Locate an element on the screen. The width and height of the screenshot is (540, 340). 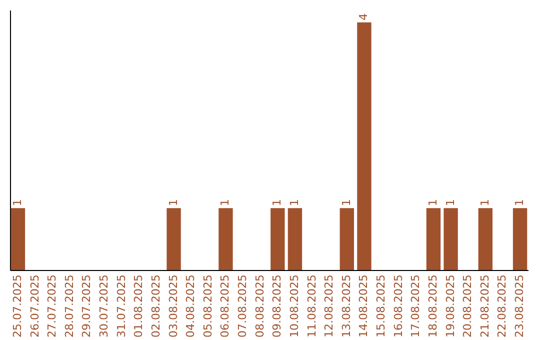
x-tick-label: 12.08.2025 is located at coordinates (329, 306).